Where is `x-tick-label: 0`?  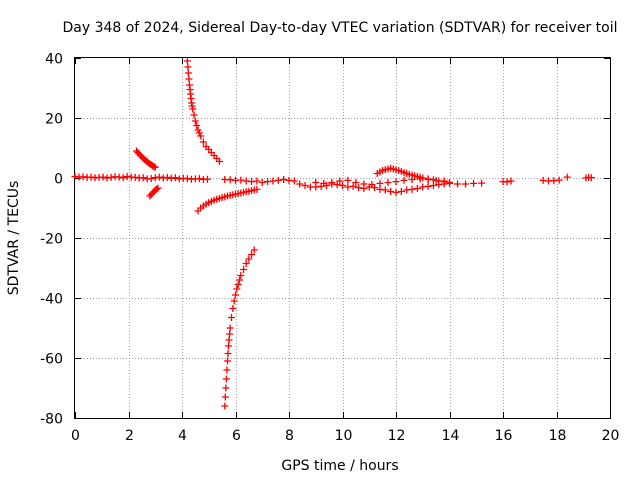
x-tick-label: 0 is located at coordinates (75, 436).